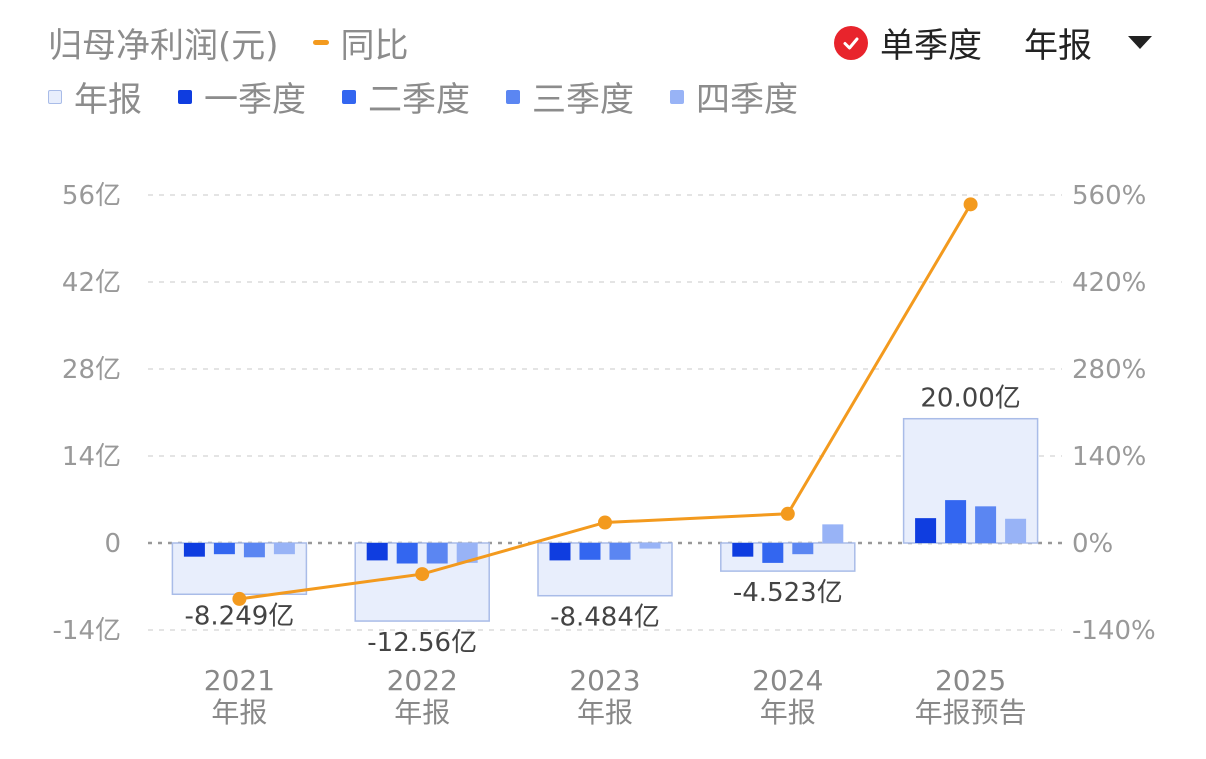 The image size is (1206, 759). I want to click on chart-title: 归母净利润(元), so click(163, 46).